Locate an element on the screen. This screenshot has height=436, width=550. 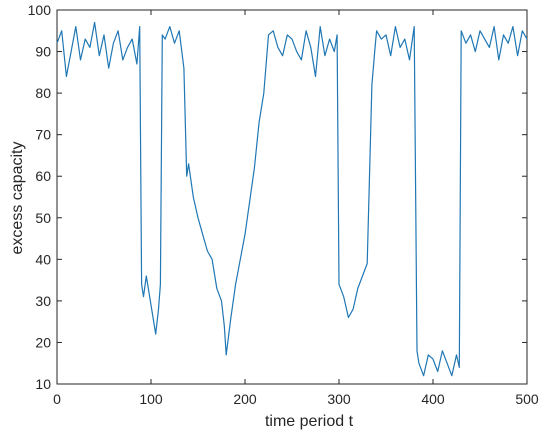
y-tick-label: 70 is located at coordinates (43, 135).